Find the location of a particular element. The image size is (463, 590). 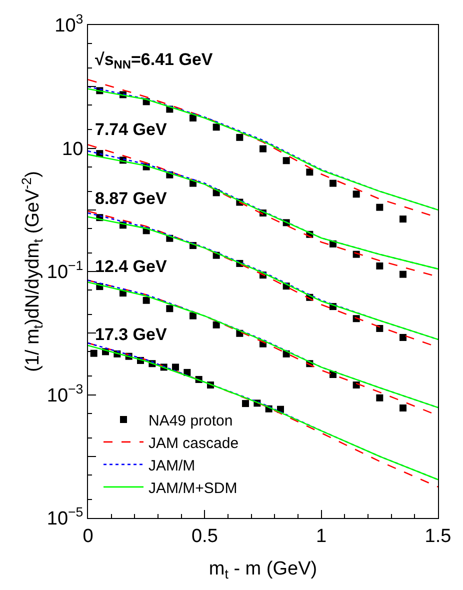

x-axis-title: m$_{t}$ - m (GeV) is located at coordinates (263, 570).